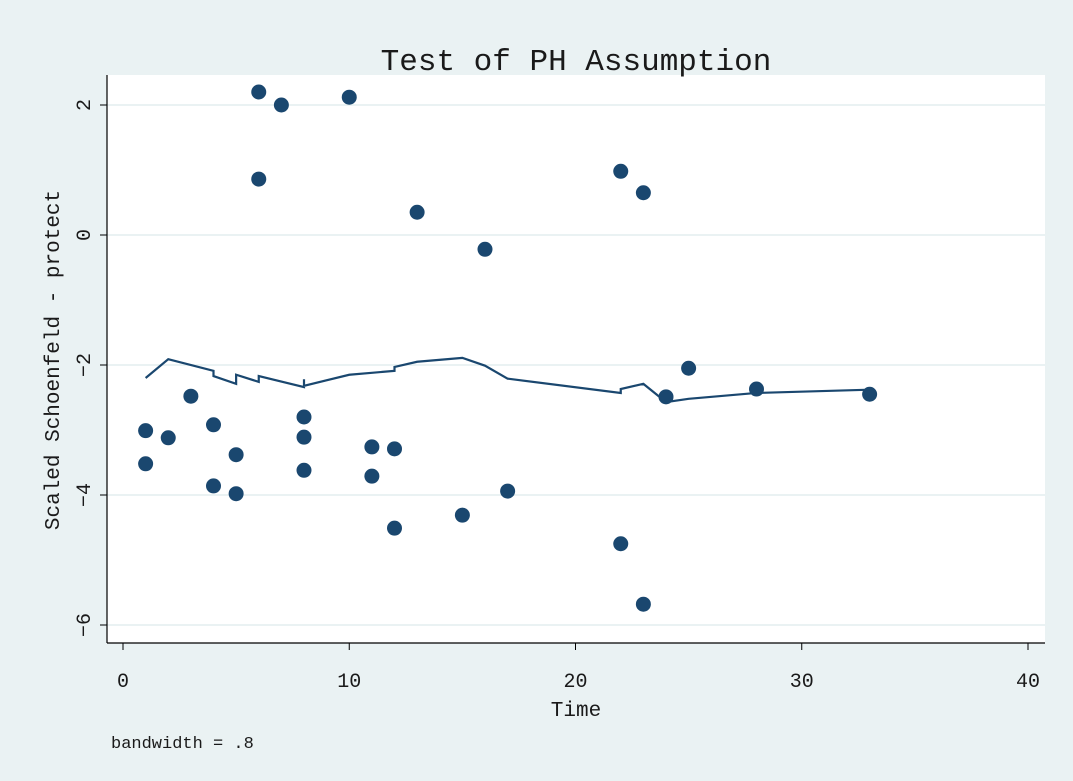 This screenshot has height=781, width=1073. I want to click on y-tick-label: −6, so click(85, 625).